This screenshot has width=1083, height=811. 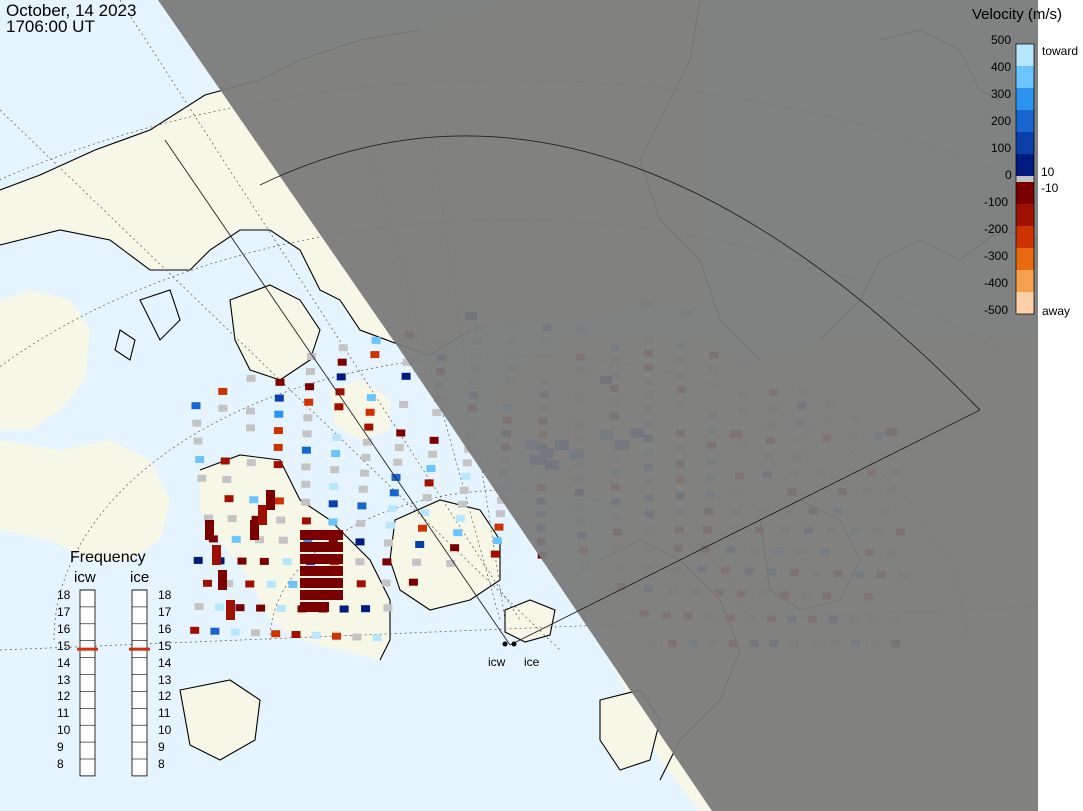 What do you see at coordinates (1001, 40) in the screenshot?
I see `colorbar-tick-label: 500` at bounding box center [1001, 40].